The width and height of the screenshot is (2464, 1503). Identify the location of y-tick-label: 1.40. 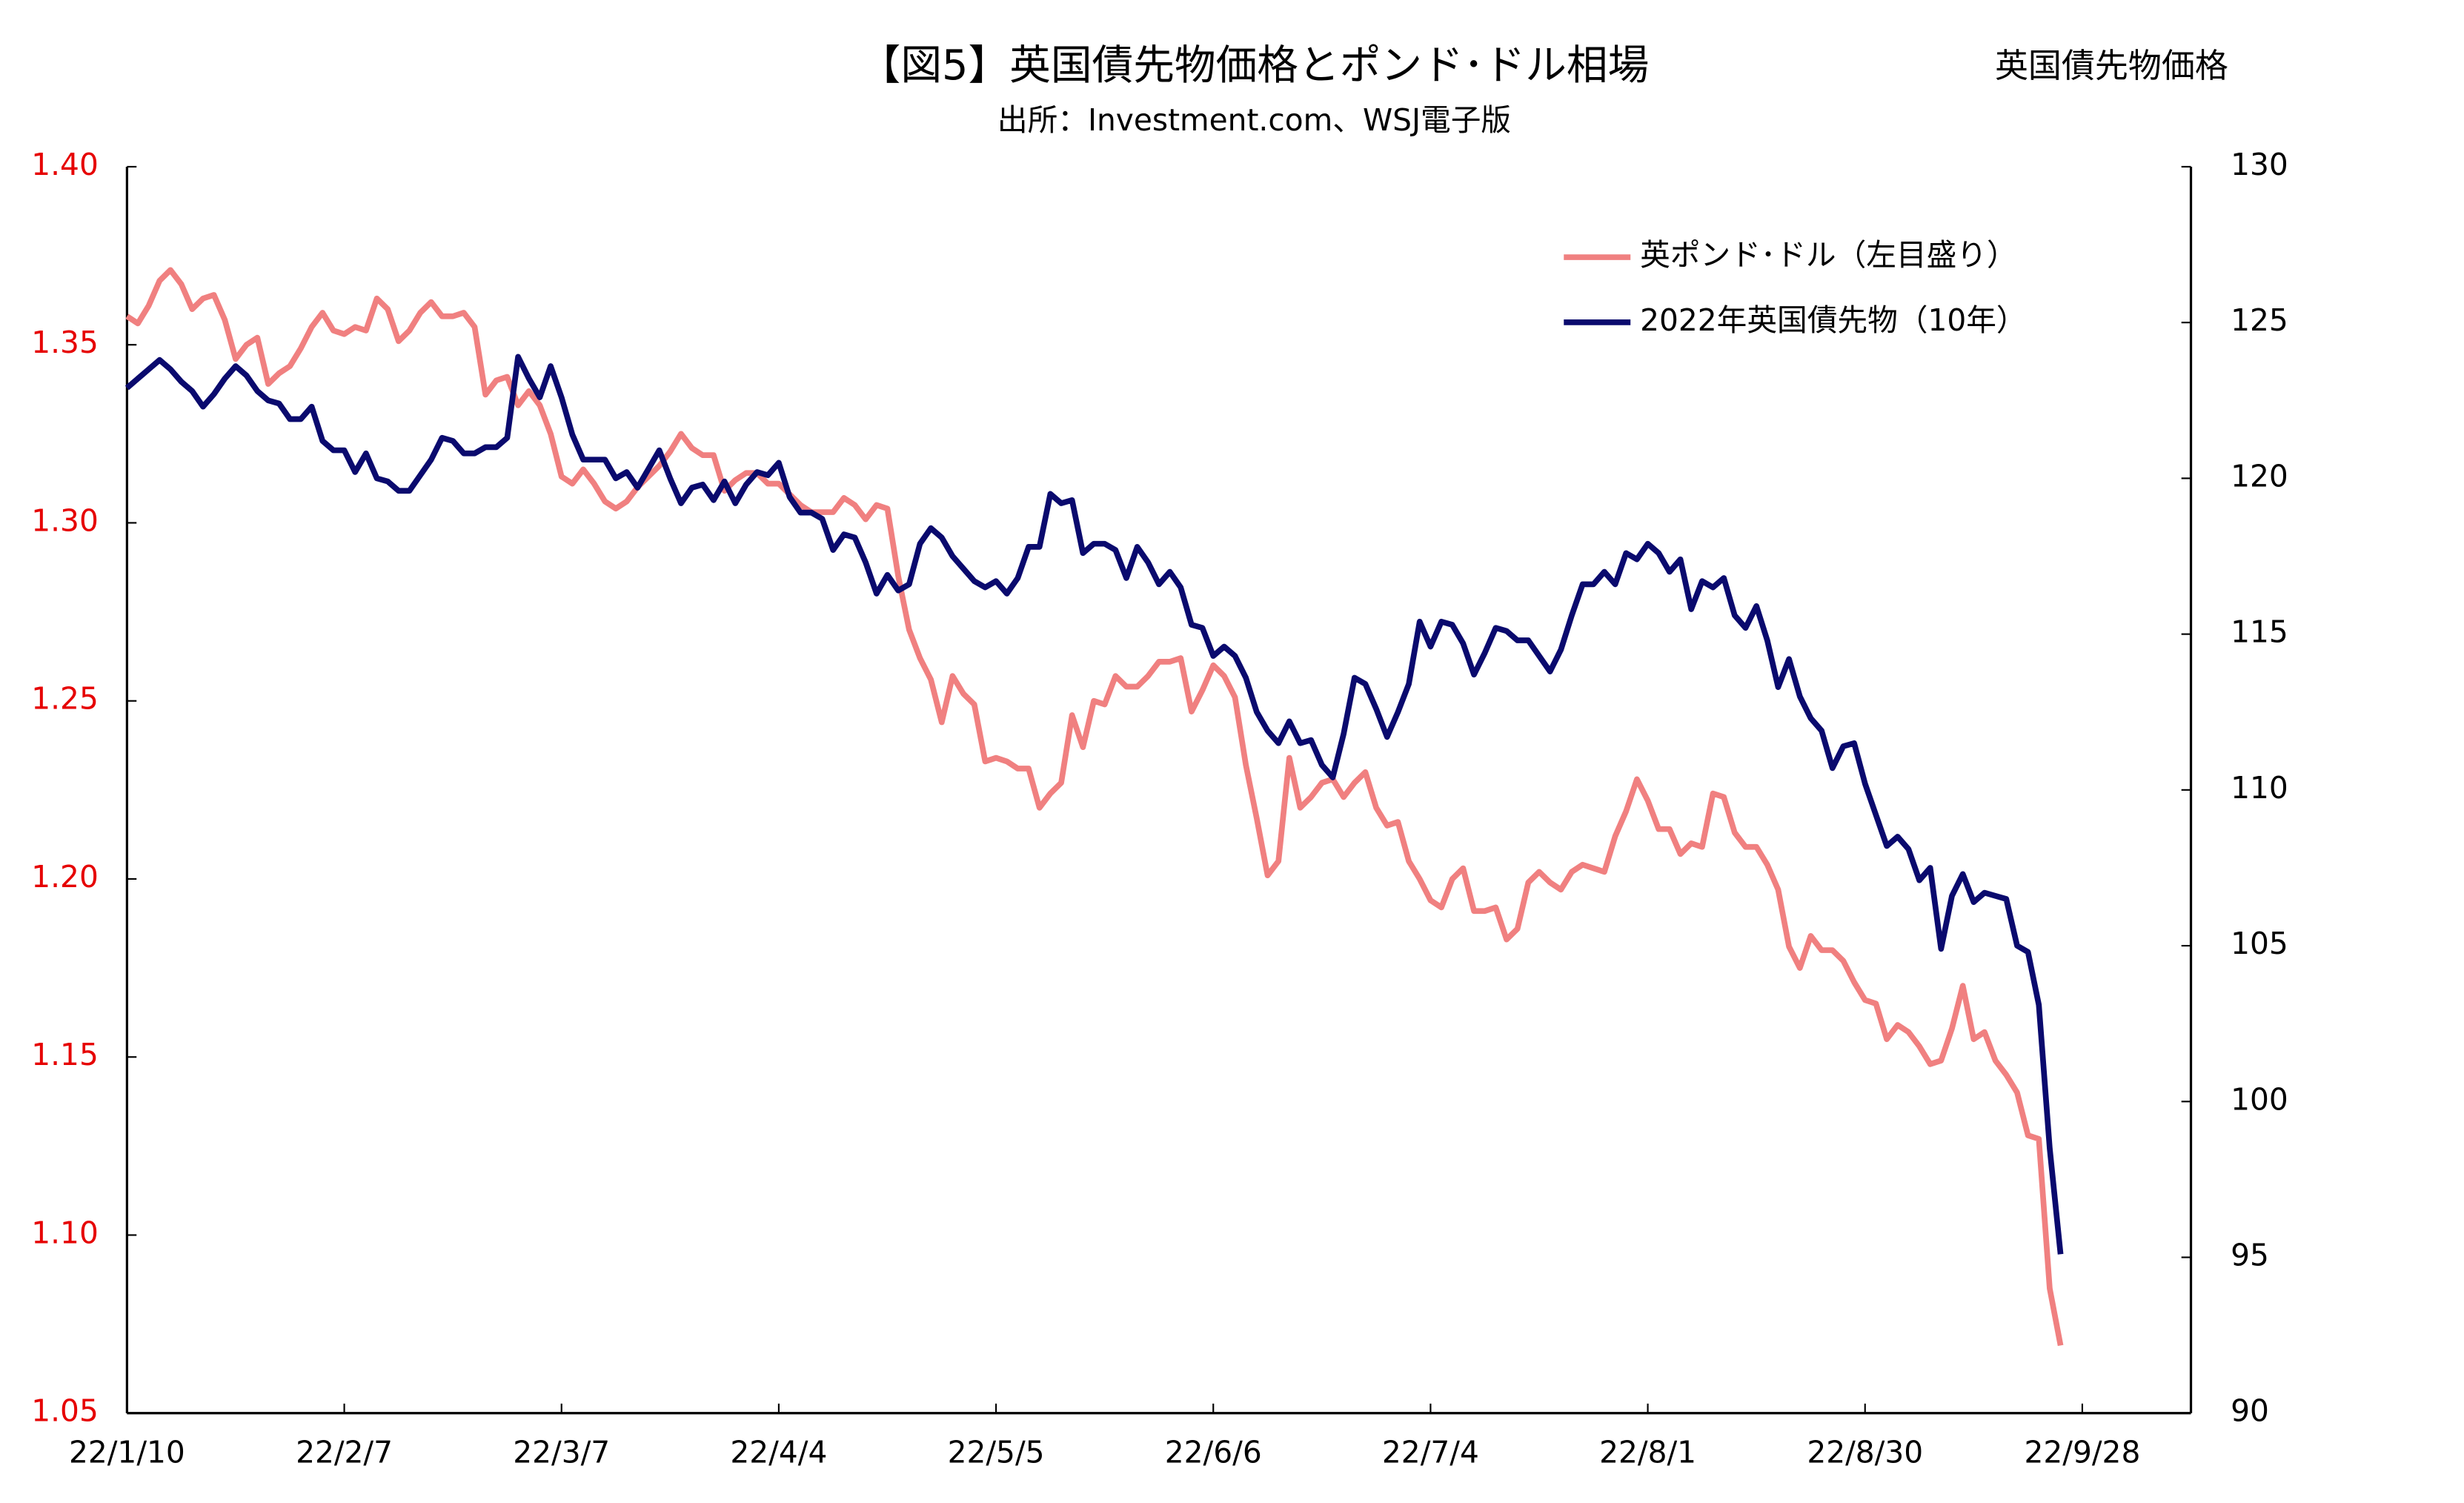
(65, 164).